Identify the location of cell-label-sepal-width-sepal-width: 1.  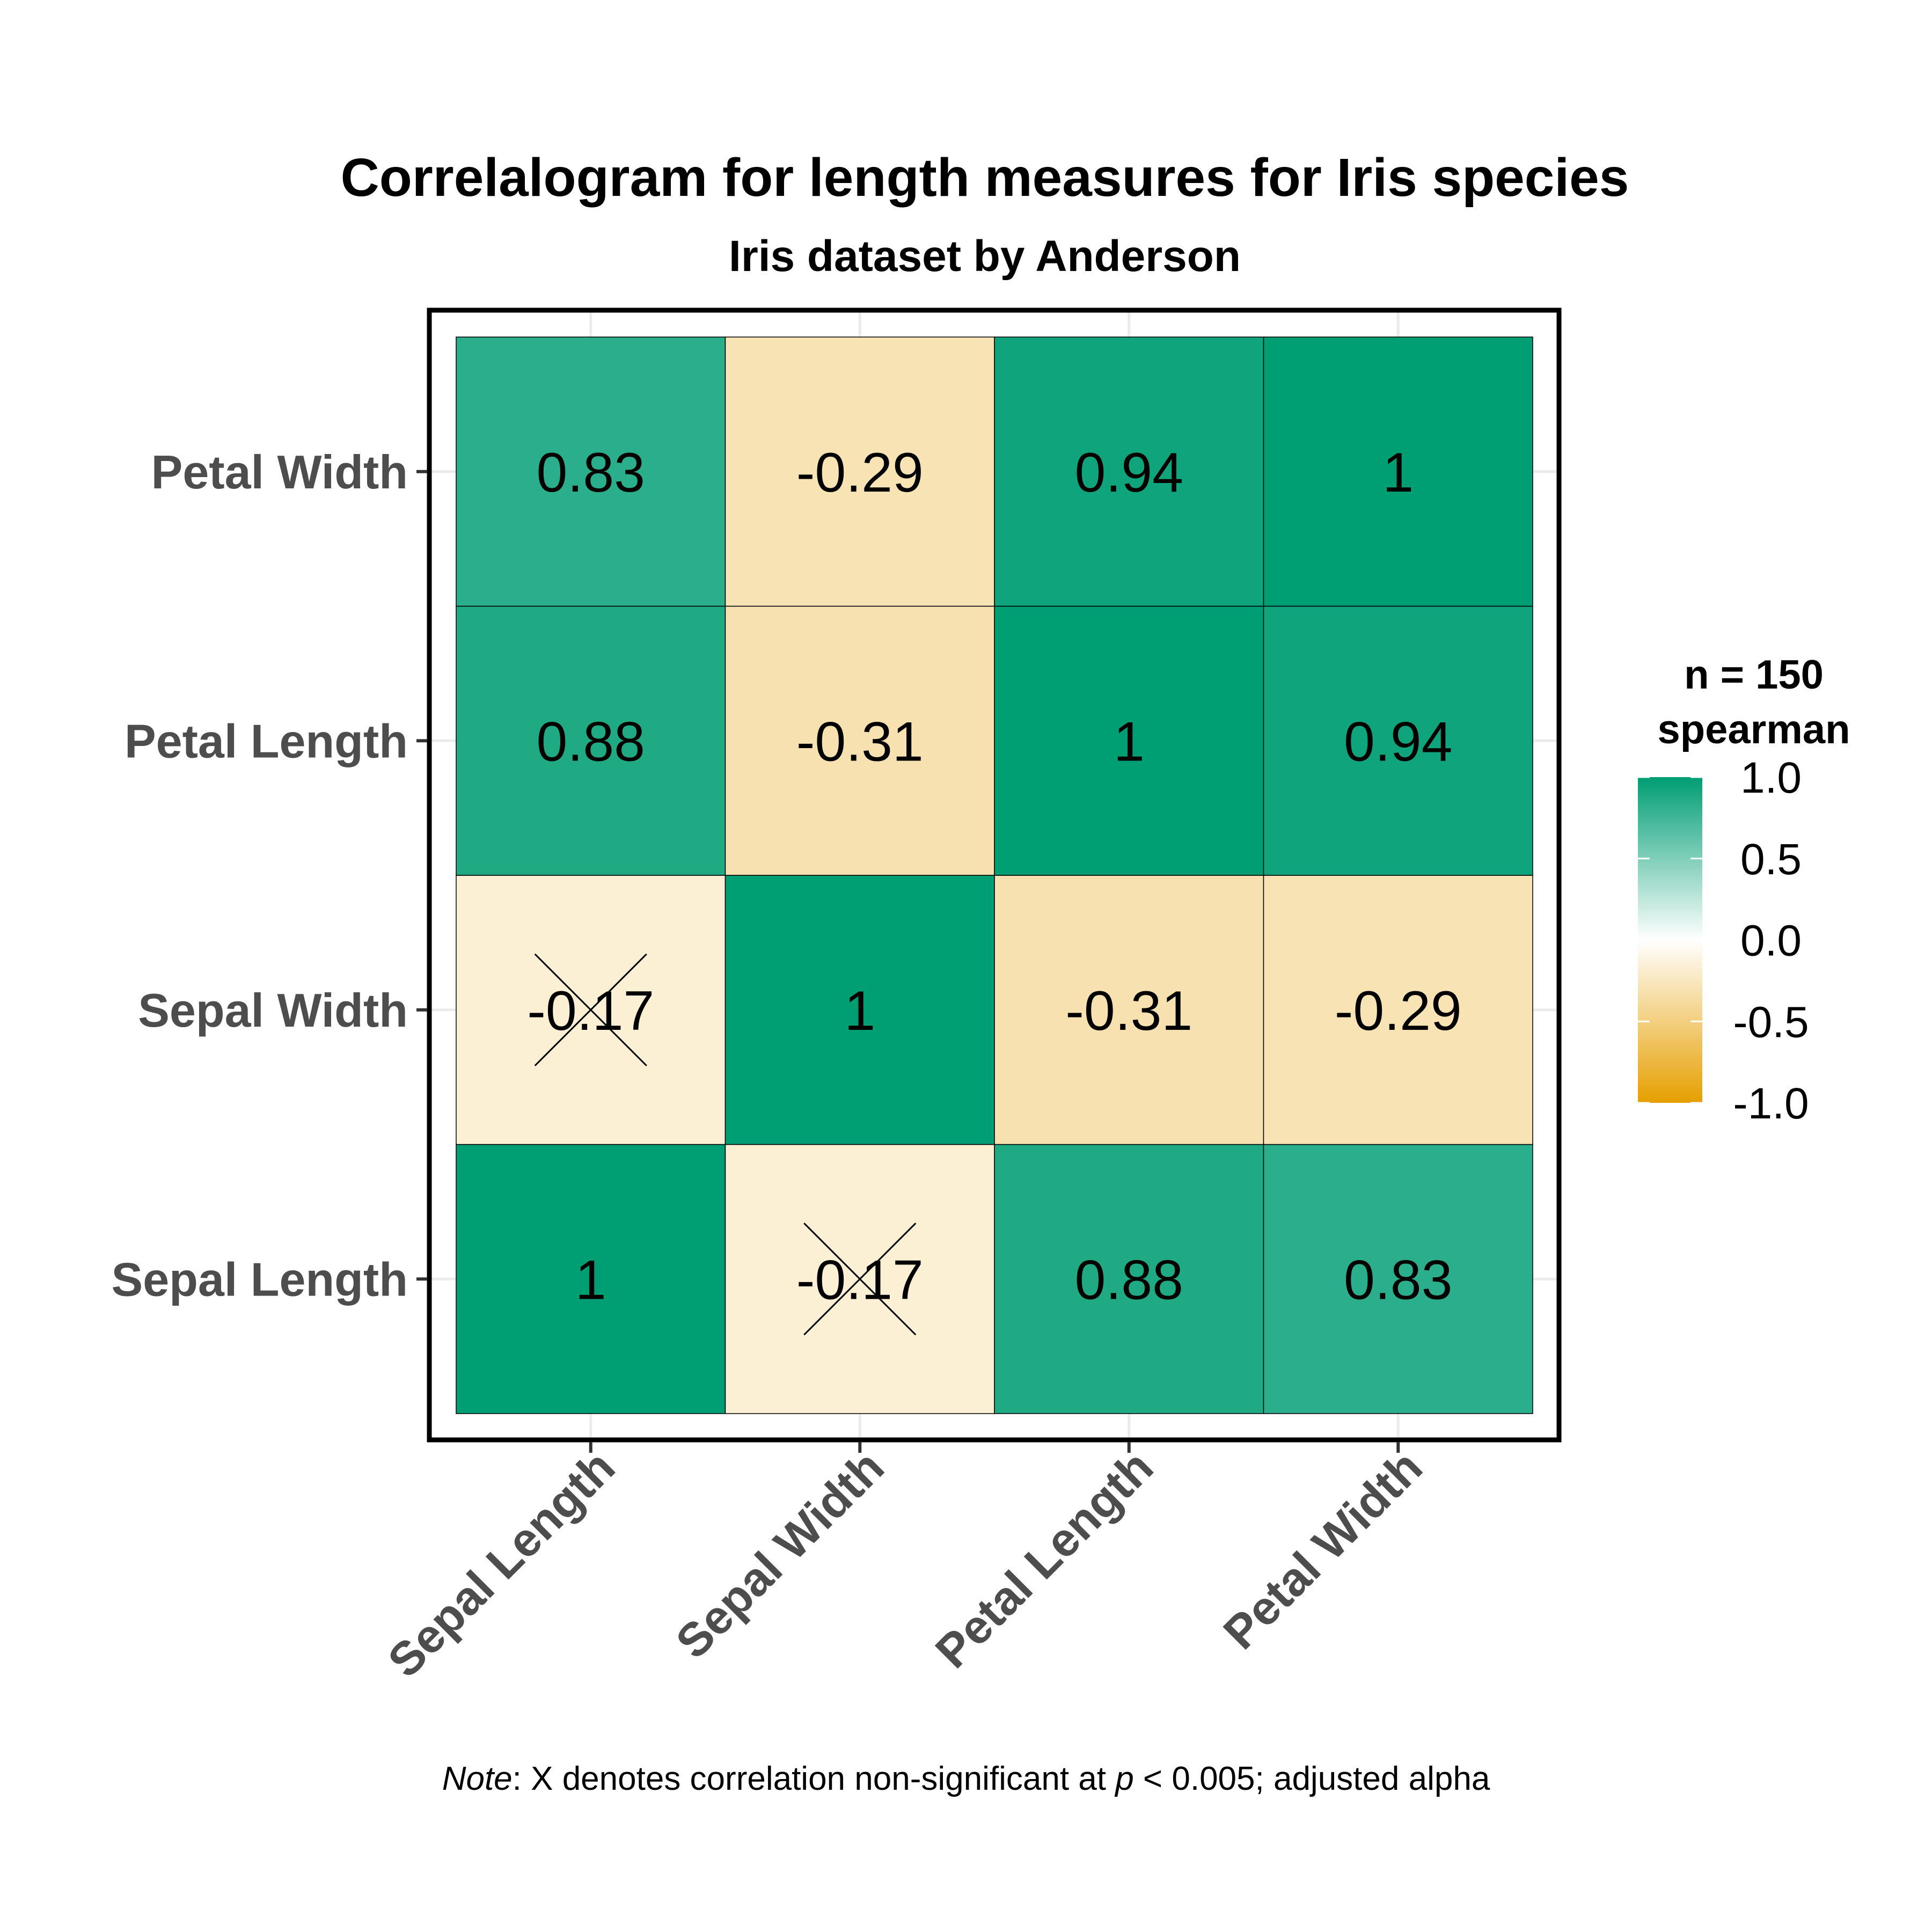
(859, 1011).